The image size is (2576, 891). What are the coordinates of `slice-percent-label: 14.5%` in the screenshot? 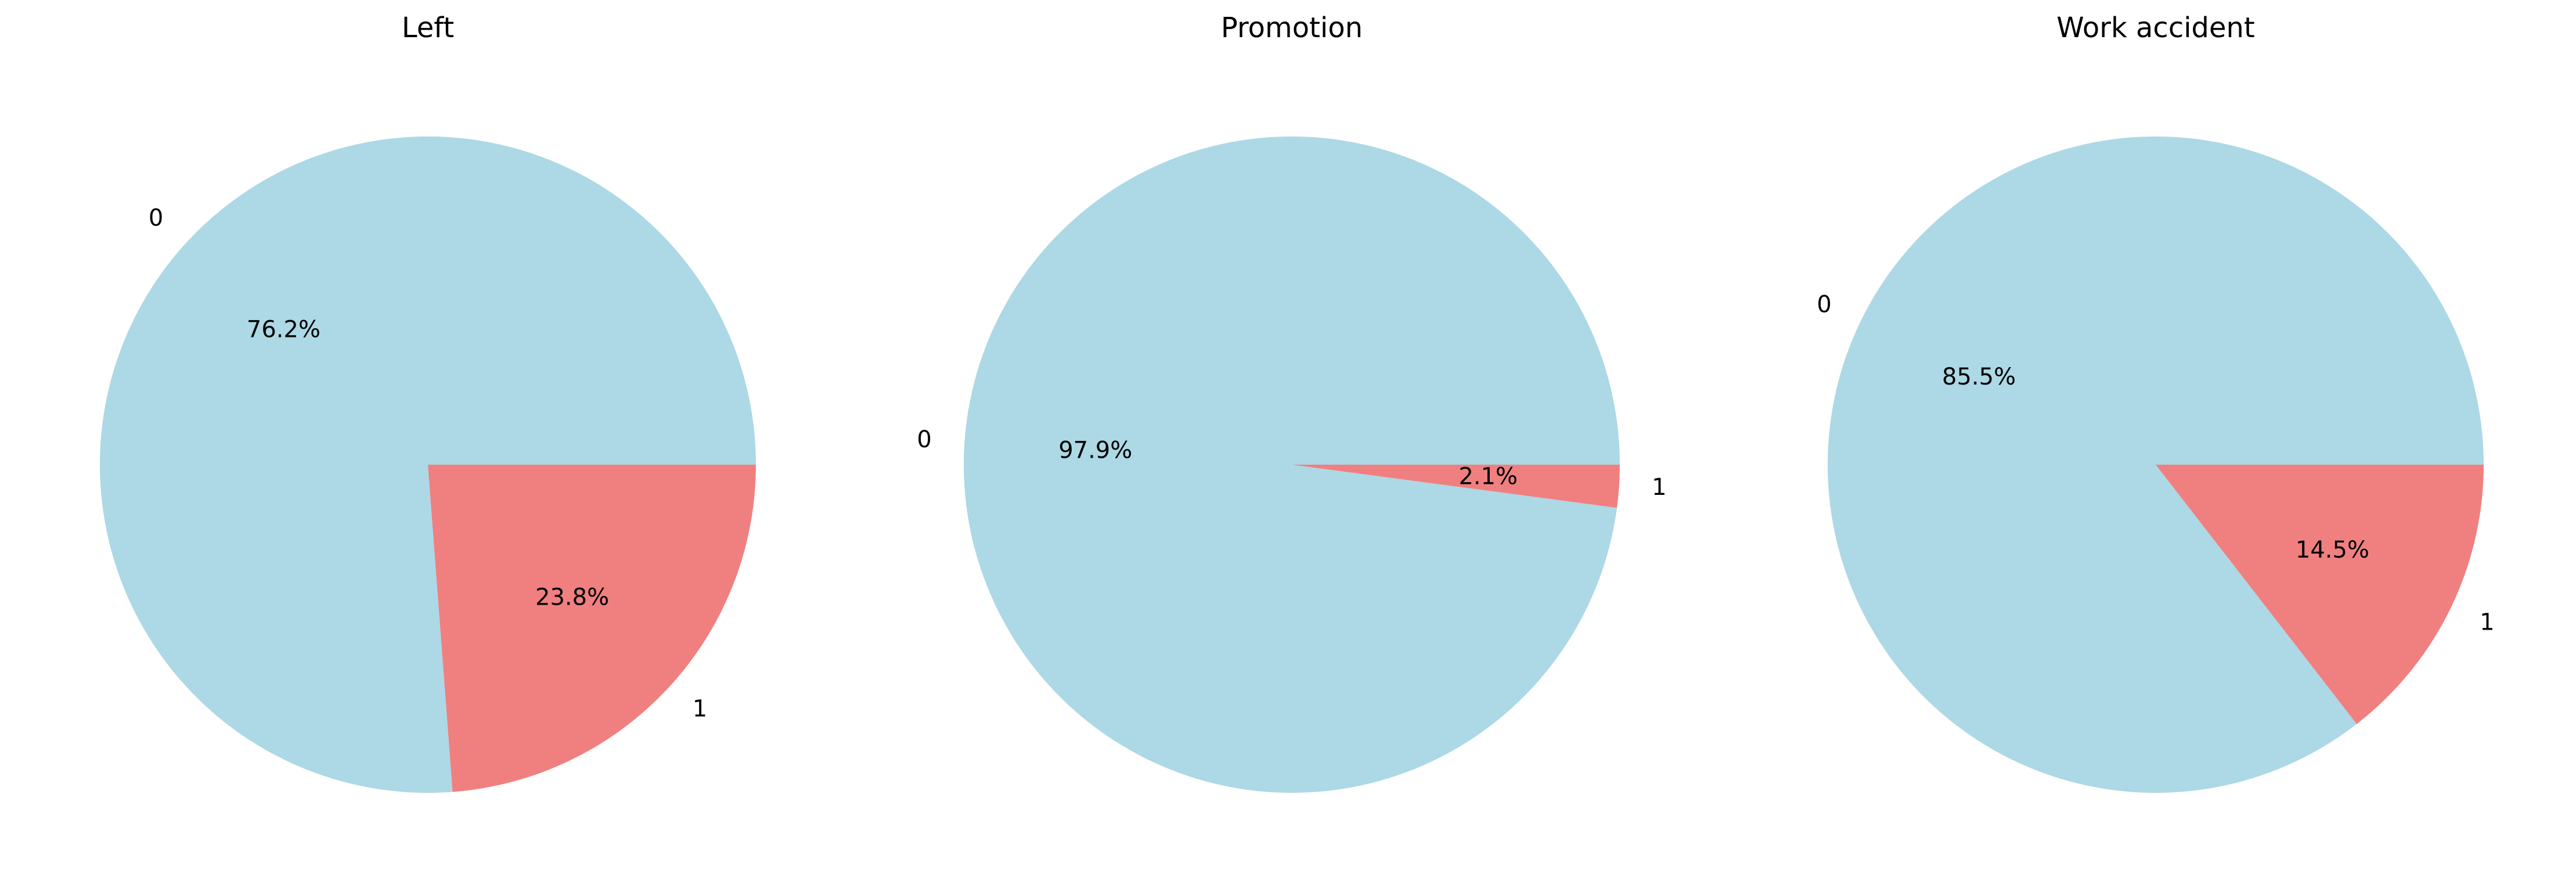 It's located at (2332, 550).